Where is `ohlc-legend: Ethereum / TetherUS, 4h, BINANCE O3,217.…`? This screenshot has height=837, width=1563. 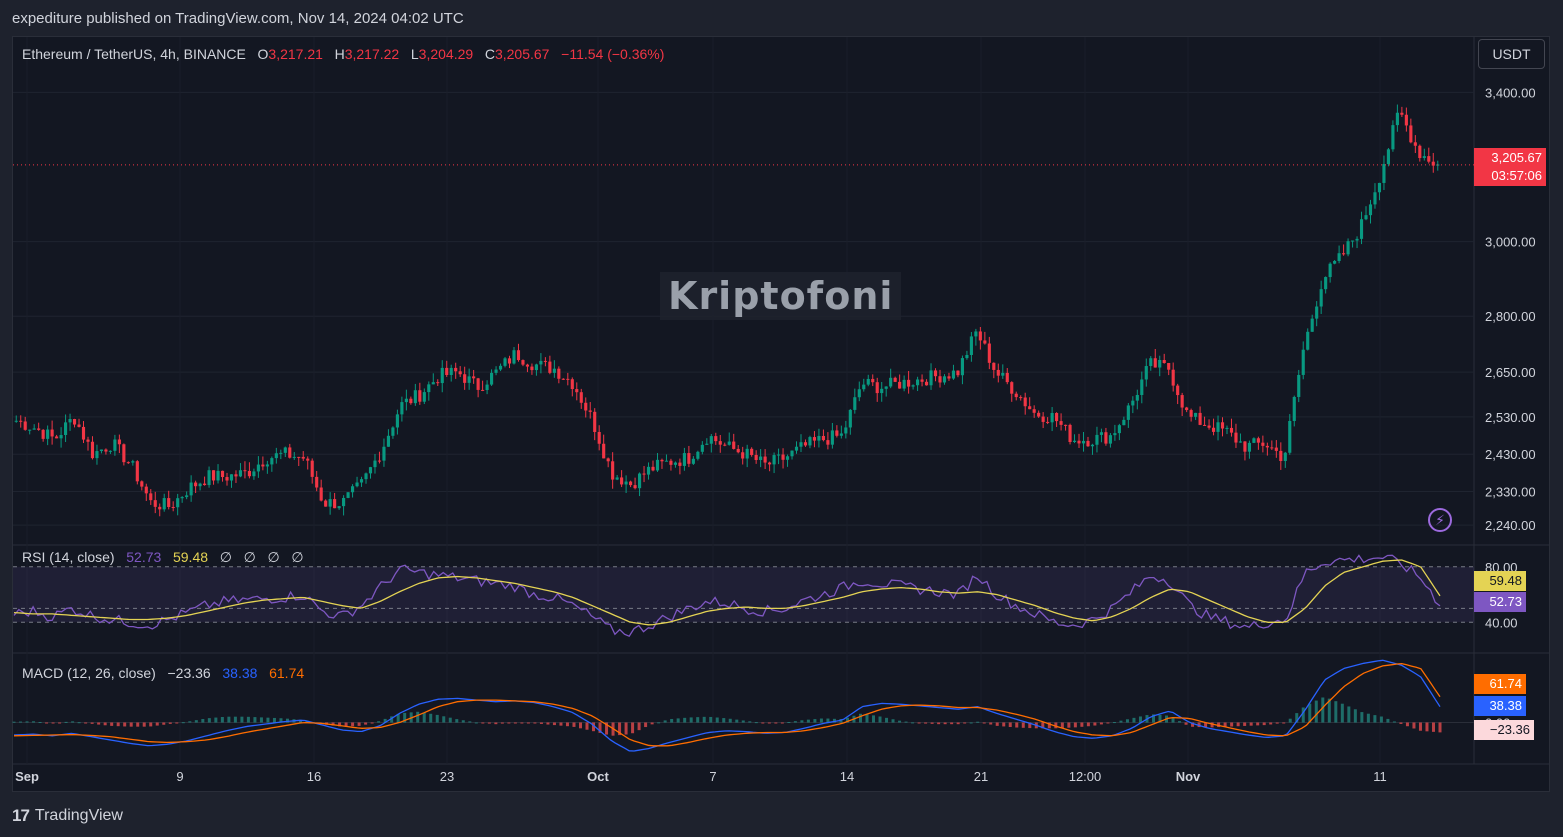 ohlc-legend: Ethereum / TetherUS, 4h, BINANCE O3,217.… is located at coordinates (343, 54).